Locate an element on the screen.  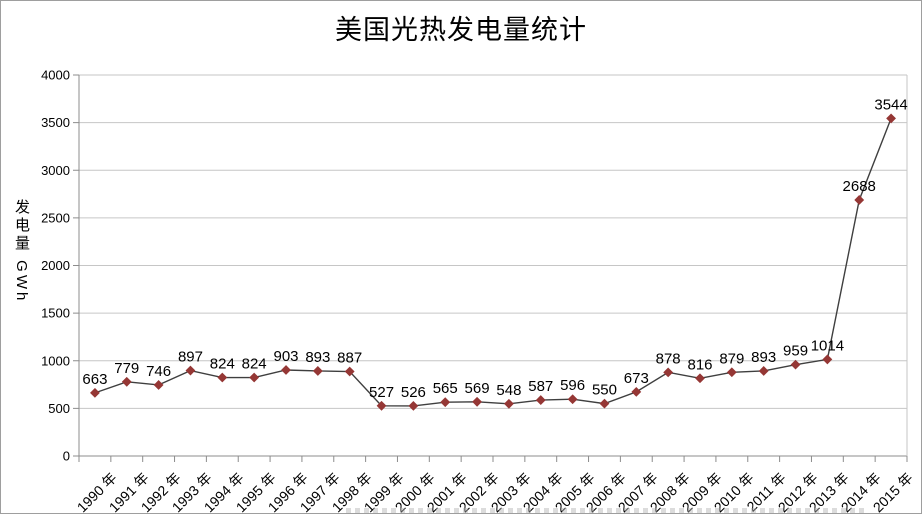
data-value-label: 779 is located at coordinates (126, 368).